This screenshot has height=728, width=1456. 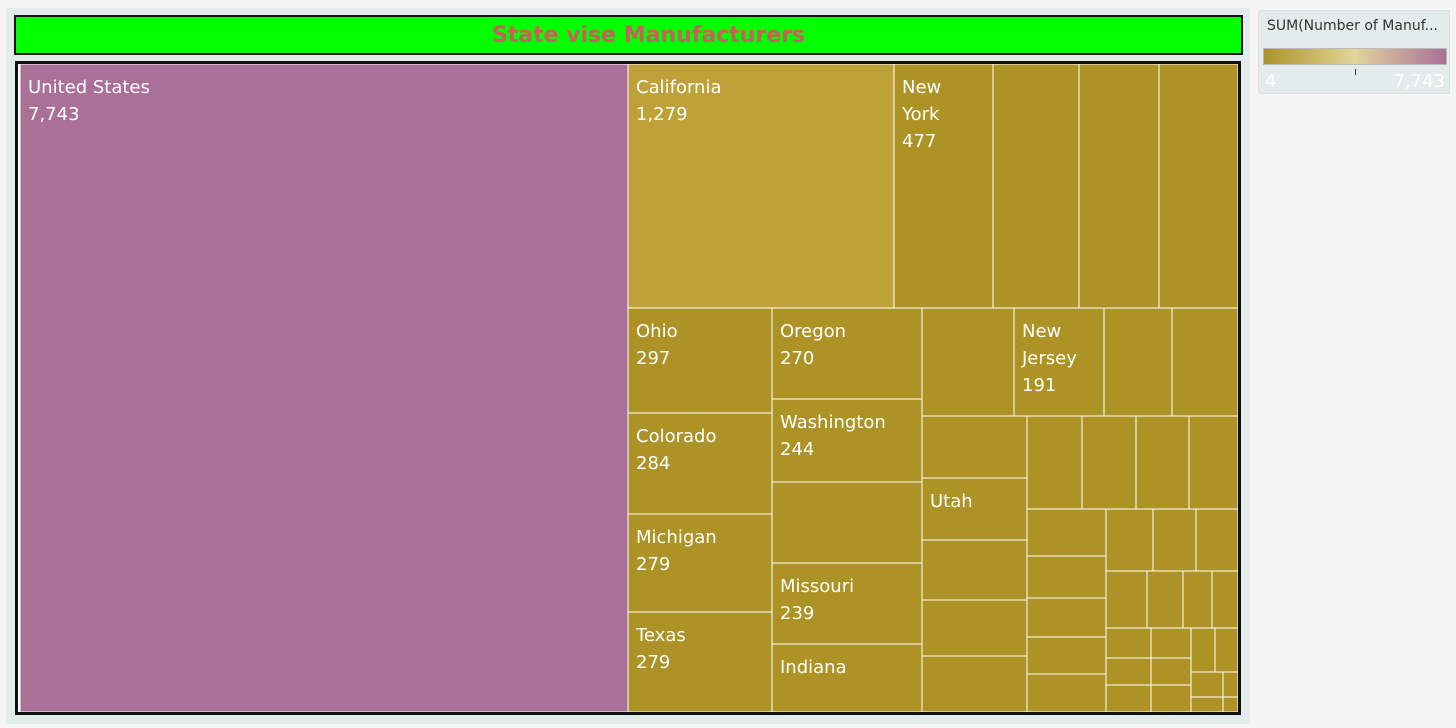 I want to click on treemap-cell-new-jersey, so click(x=1059, y=362).